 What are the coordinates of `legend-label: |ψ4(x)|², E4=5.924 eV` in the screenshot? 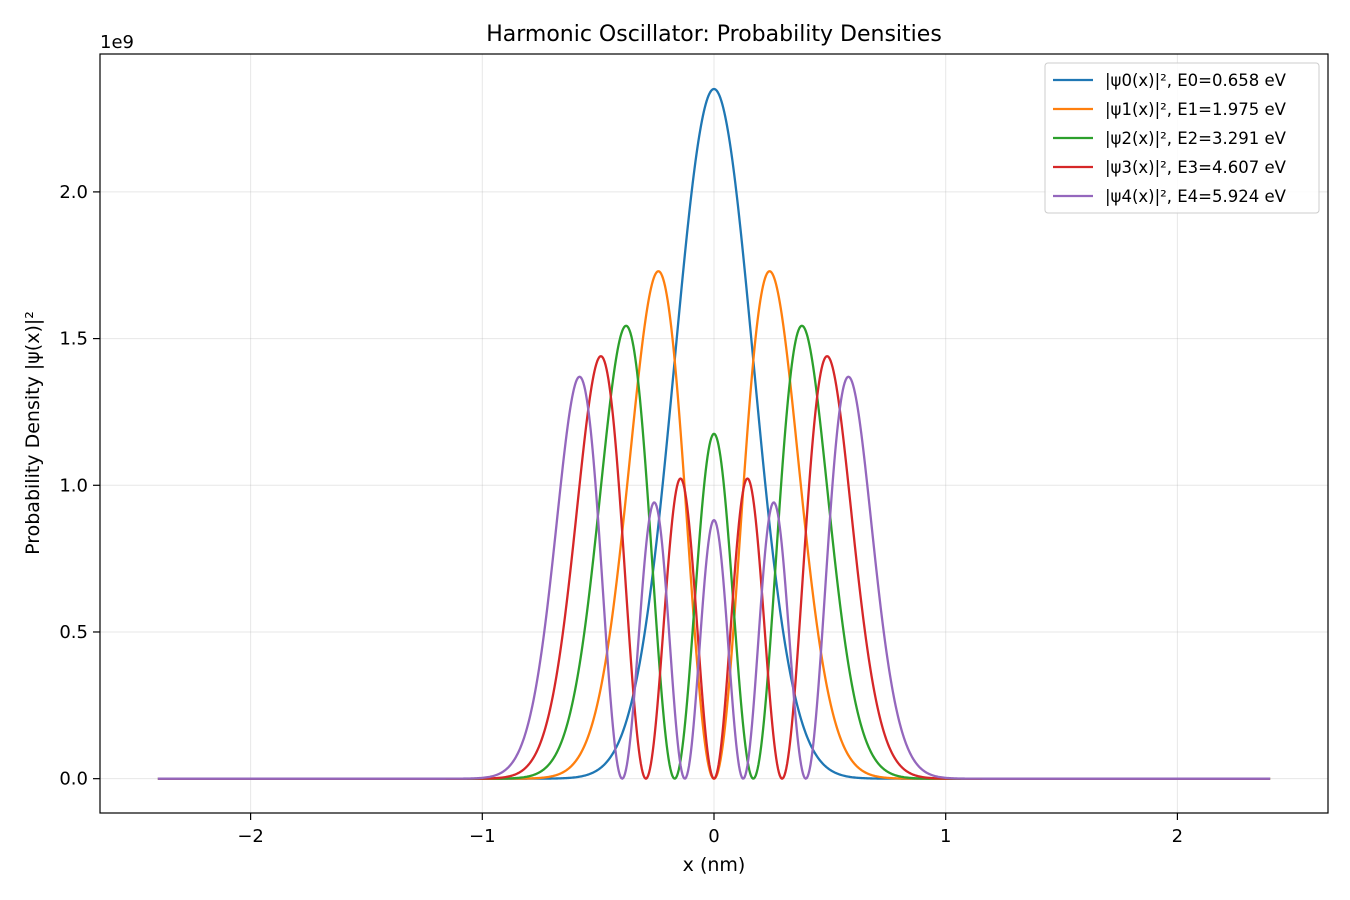 It's located at (1196, 196).